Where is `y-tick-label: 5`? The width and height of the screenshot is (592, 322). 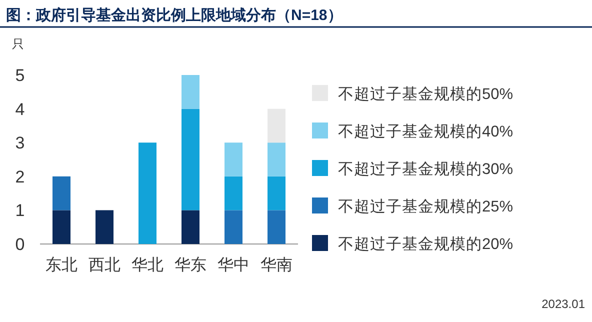
y-tick-label: 5 is located at coordinates (20, 75).